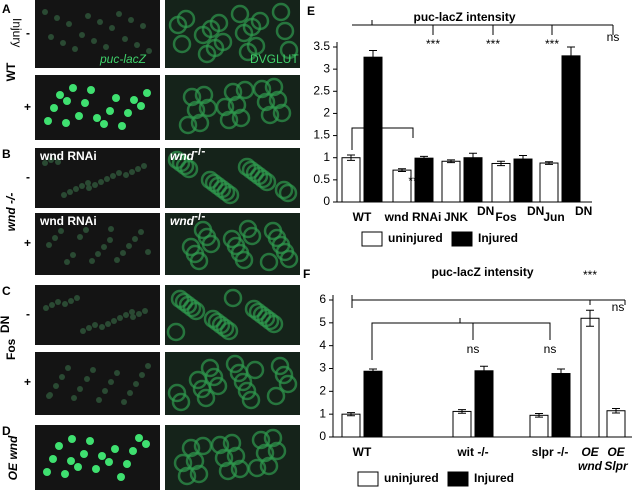 This screenshot has height=490, width=637. I want to click on bracket, so click(461, 339).